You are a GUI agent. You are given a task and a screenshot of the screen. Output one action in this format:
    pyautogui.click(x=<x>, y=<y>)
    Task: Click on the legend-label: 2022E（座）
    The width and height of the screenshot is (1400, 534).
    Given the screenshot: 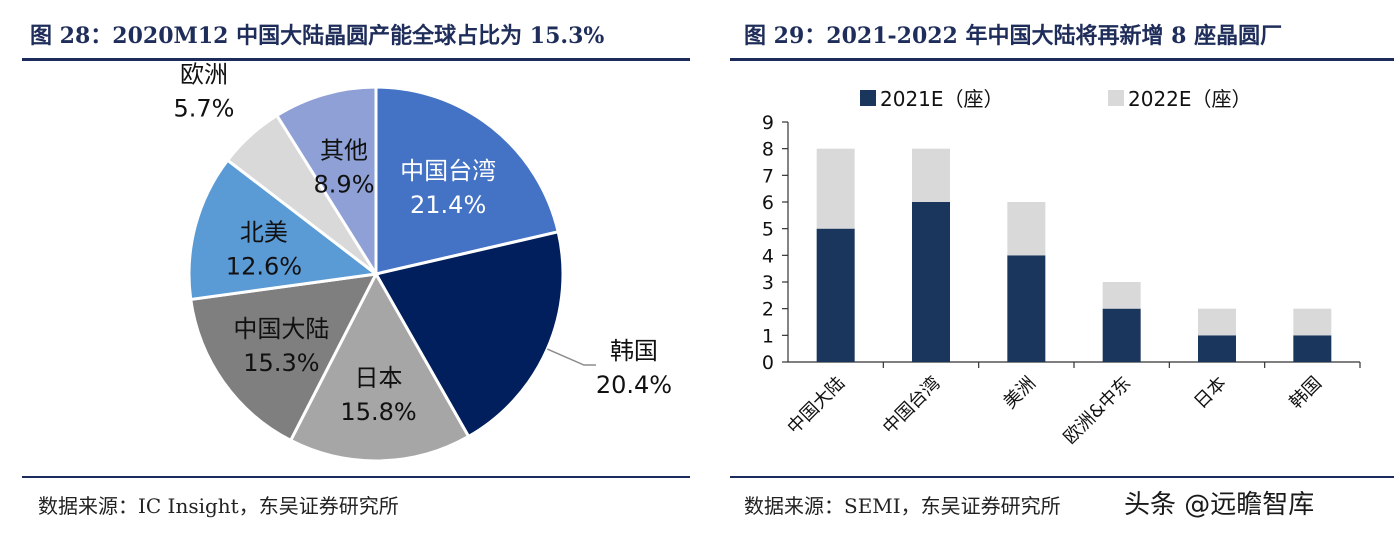 What is the action you would take?
    pyautogui.click(x=1190, y=99)
    